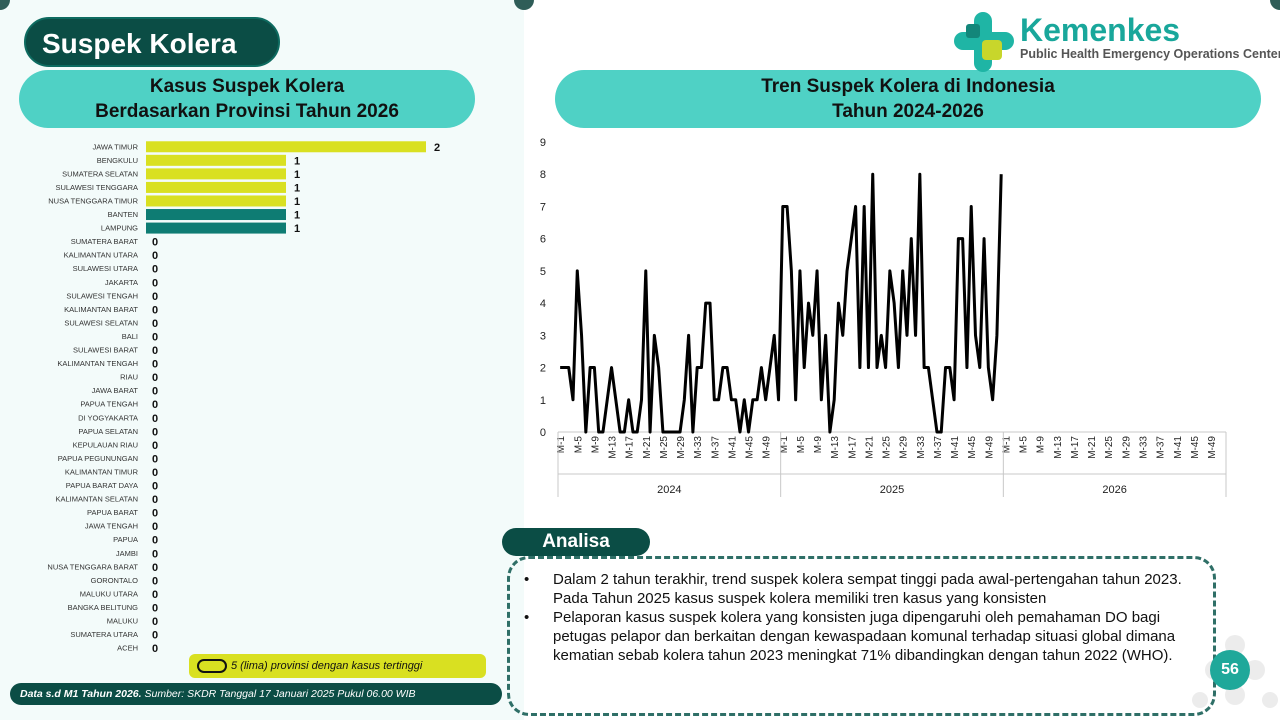  Describe the element at coordinates (576, 542) in the screenshot. I see `analisa-label: Analisa` at that location.